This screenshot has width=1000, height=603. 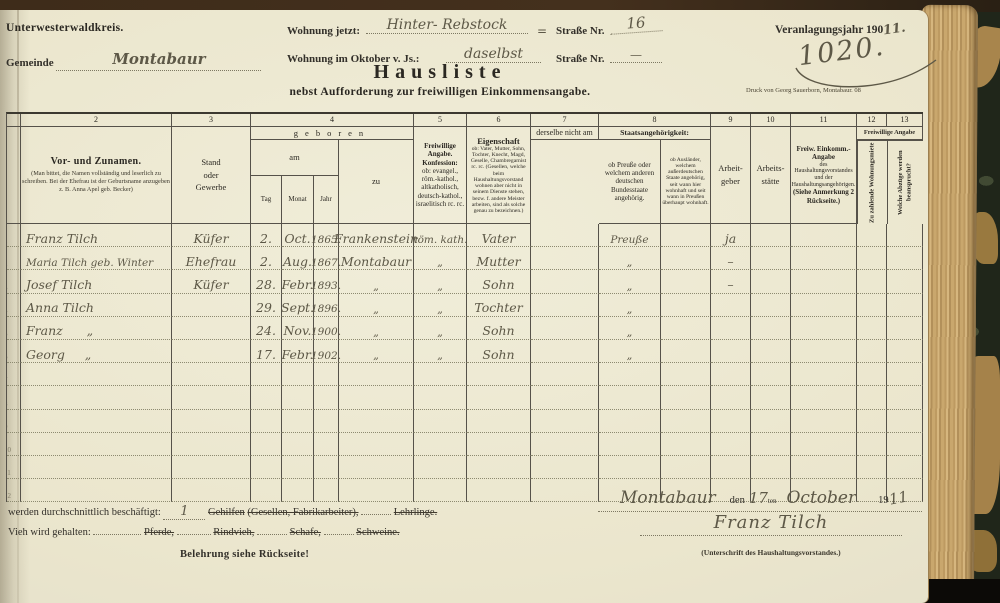 What do you see at coordinates (758, 498) in the screenshot?
I see `date-day: 17` at bounding box center [758, 498].